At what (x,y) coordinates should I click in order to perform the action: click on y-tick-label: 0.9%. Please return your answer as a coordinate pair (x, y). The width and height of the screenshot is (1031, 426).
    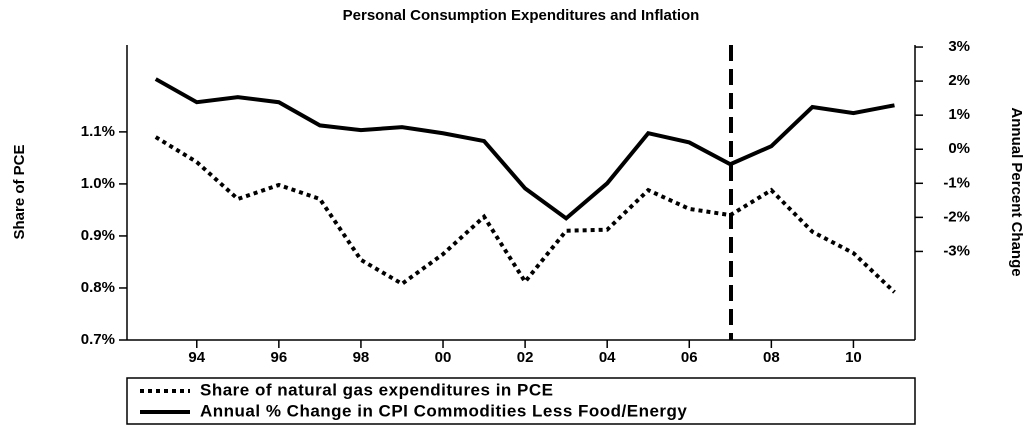
    Looking at the image, I should click on (98, 235).